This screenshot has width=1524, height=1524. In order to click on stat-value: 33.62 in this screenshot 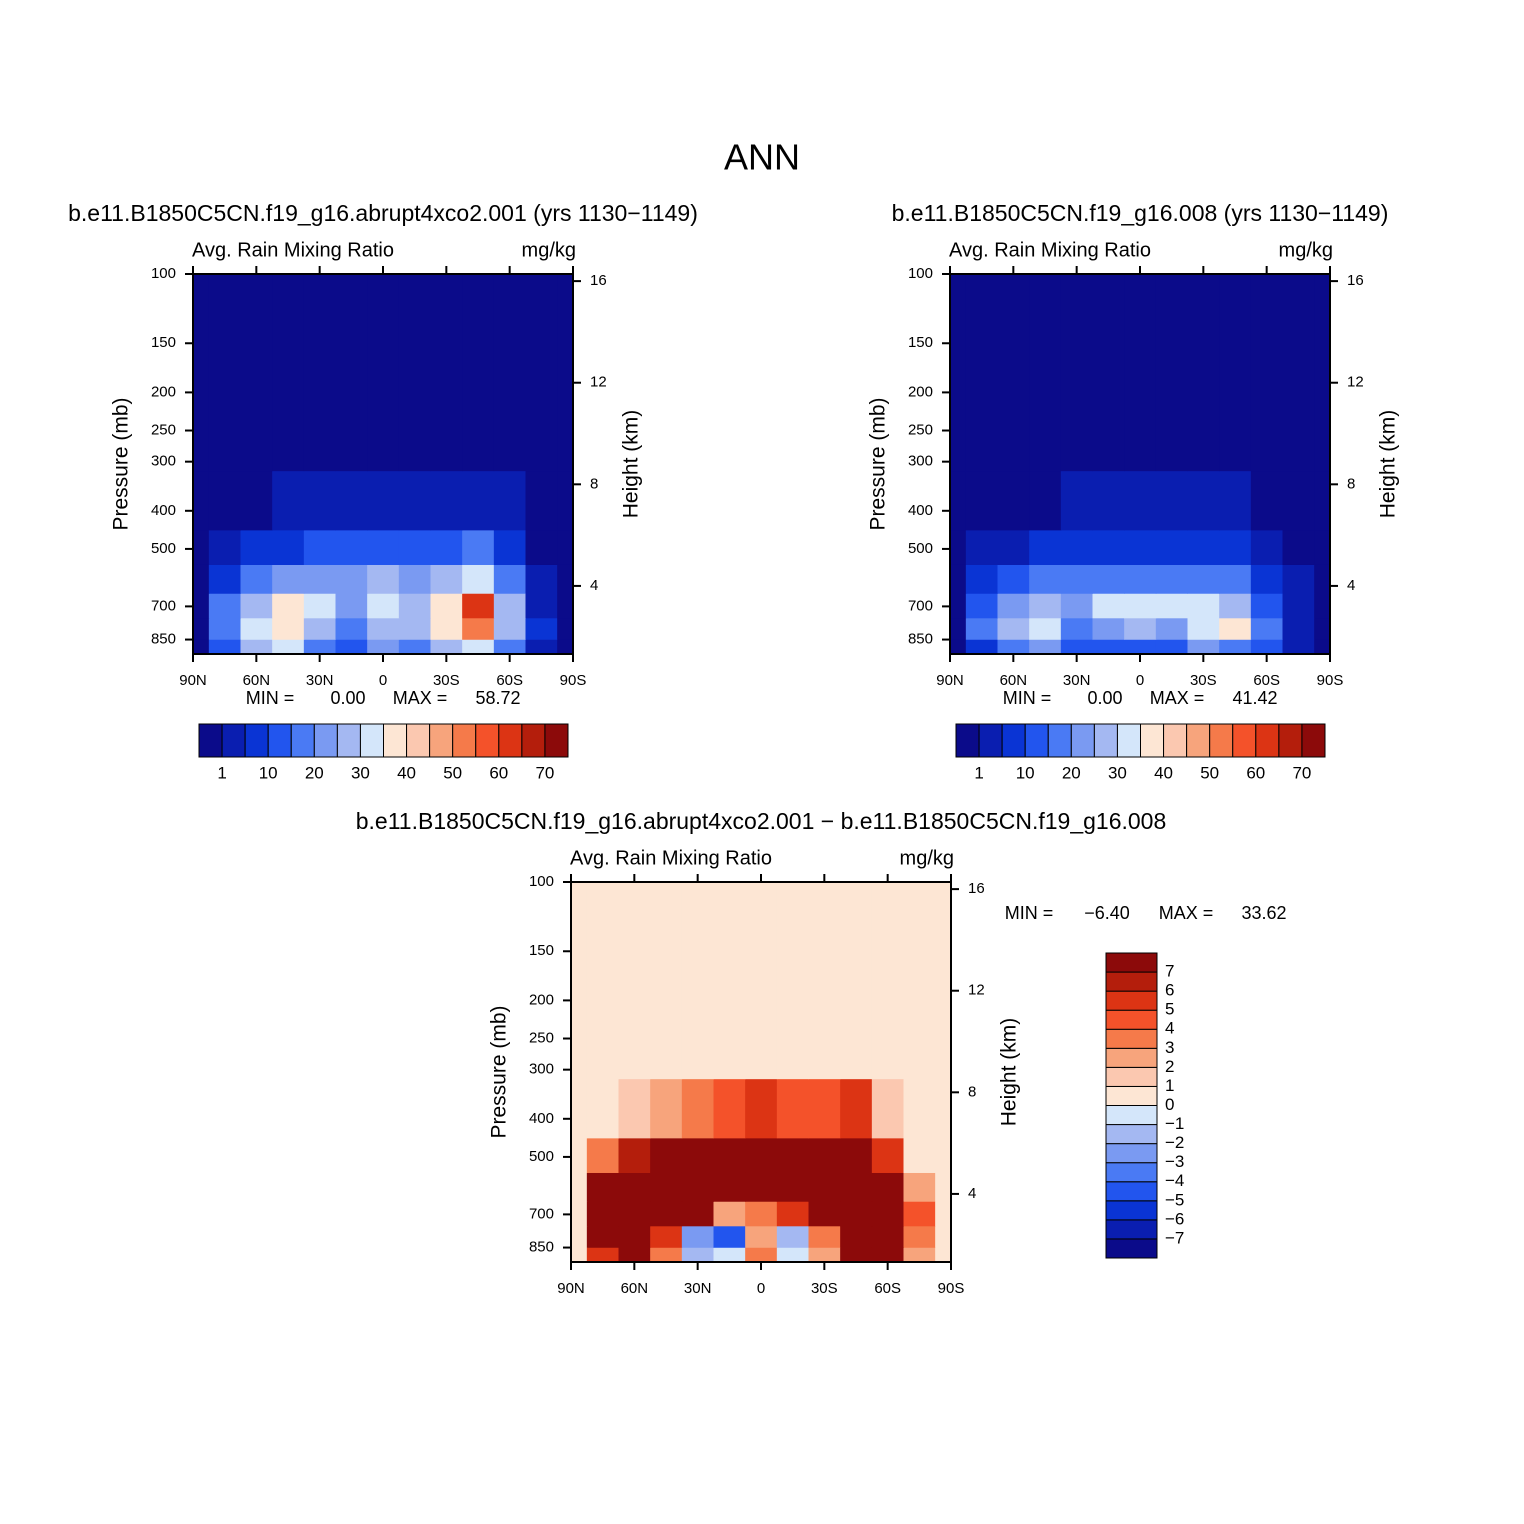, I will do `click(1263, 913)`.